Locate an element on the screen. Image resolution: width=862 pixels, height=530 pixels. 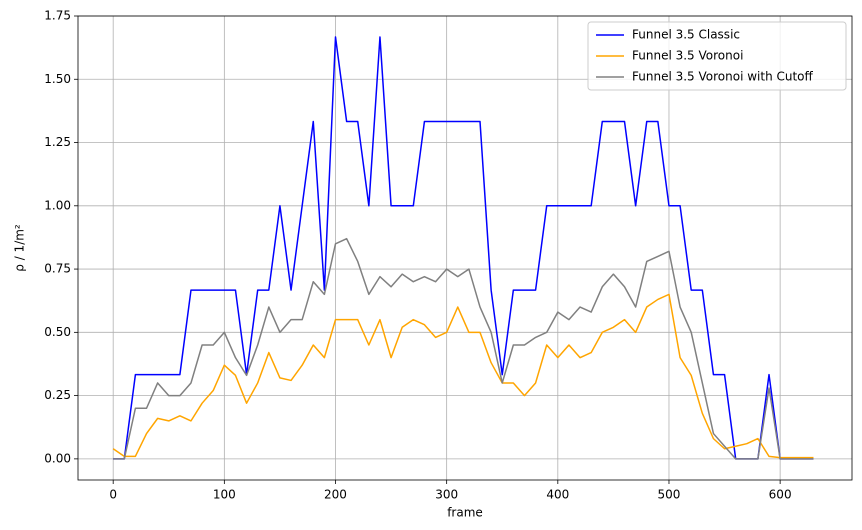
x-tick-label: 200 is located at coordinates (335, 495).